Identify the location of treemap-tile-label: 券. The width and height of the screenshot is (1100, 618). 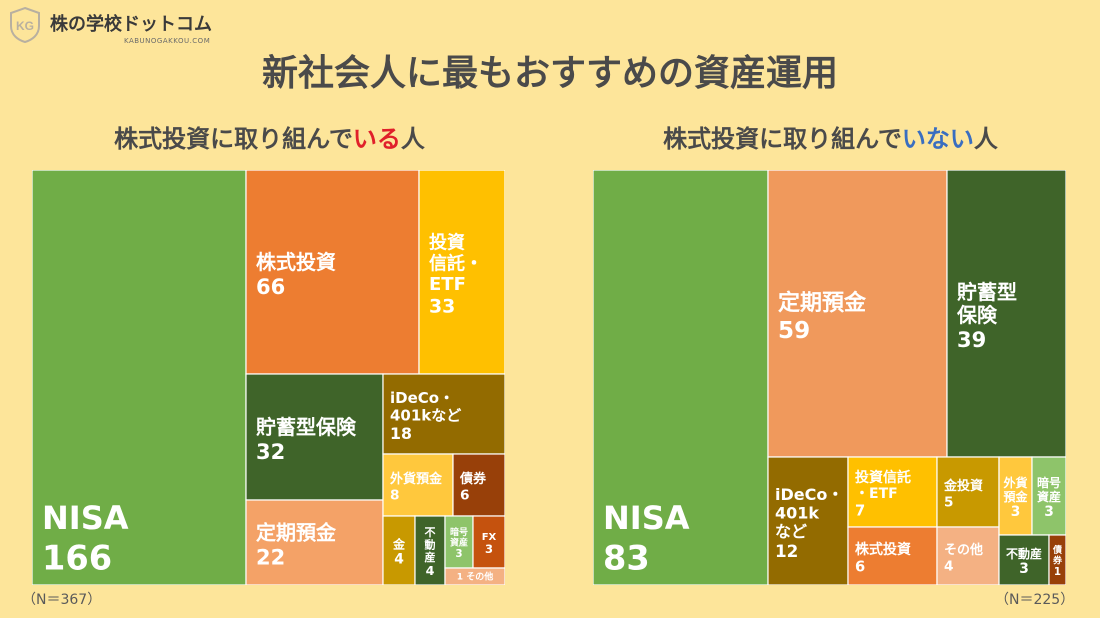
(1057, 561).